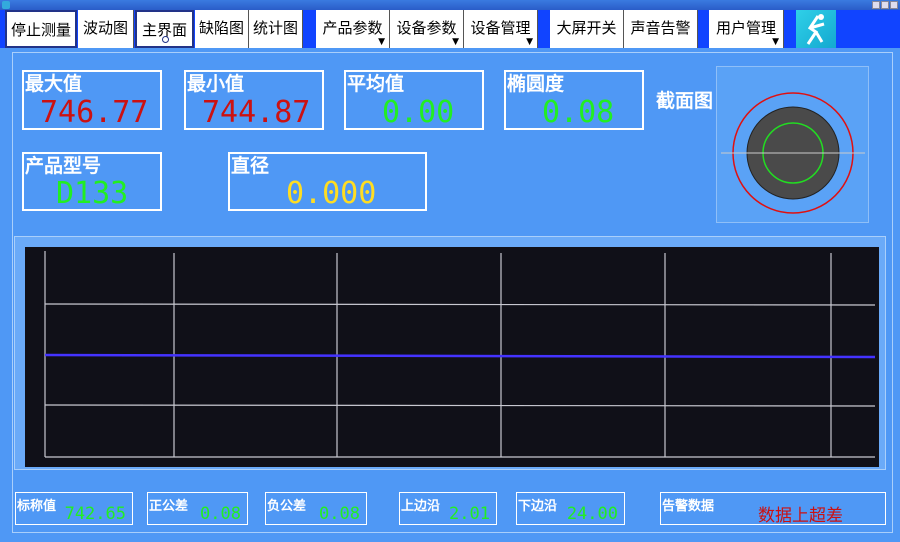 This screenshot has width=900, height=542. Describe the element at coordinates (6, 5) in the screenshot. I see `app-icon` at that location.